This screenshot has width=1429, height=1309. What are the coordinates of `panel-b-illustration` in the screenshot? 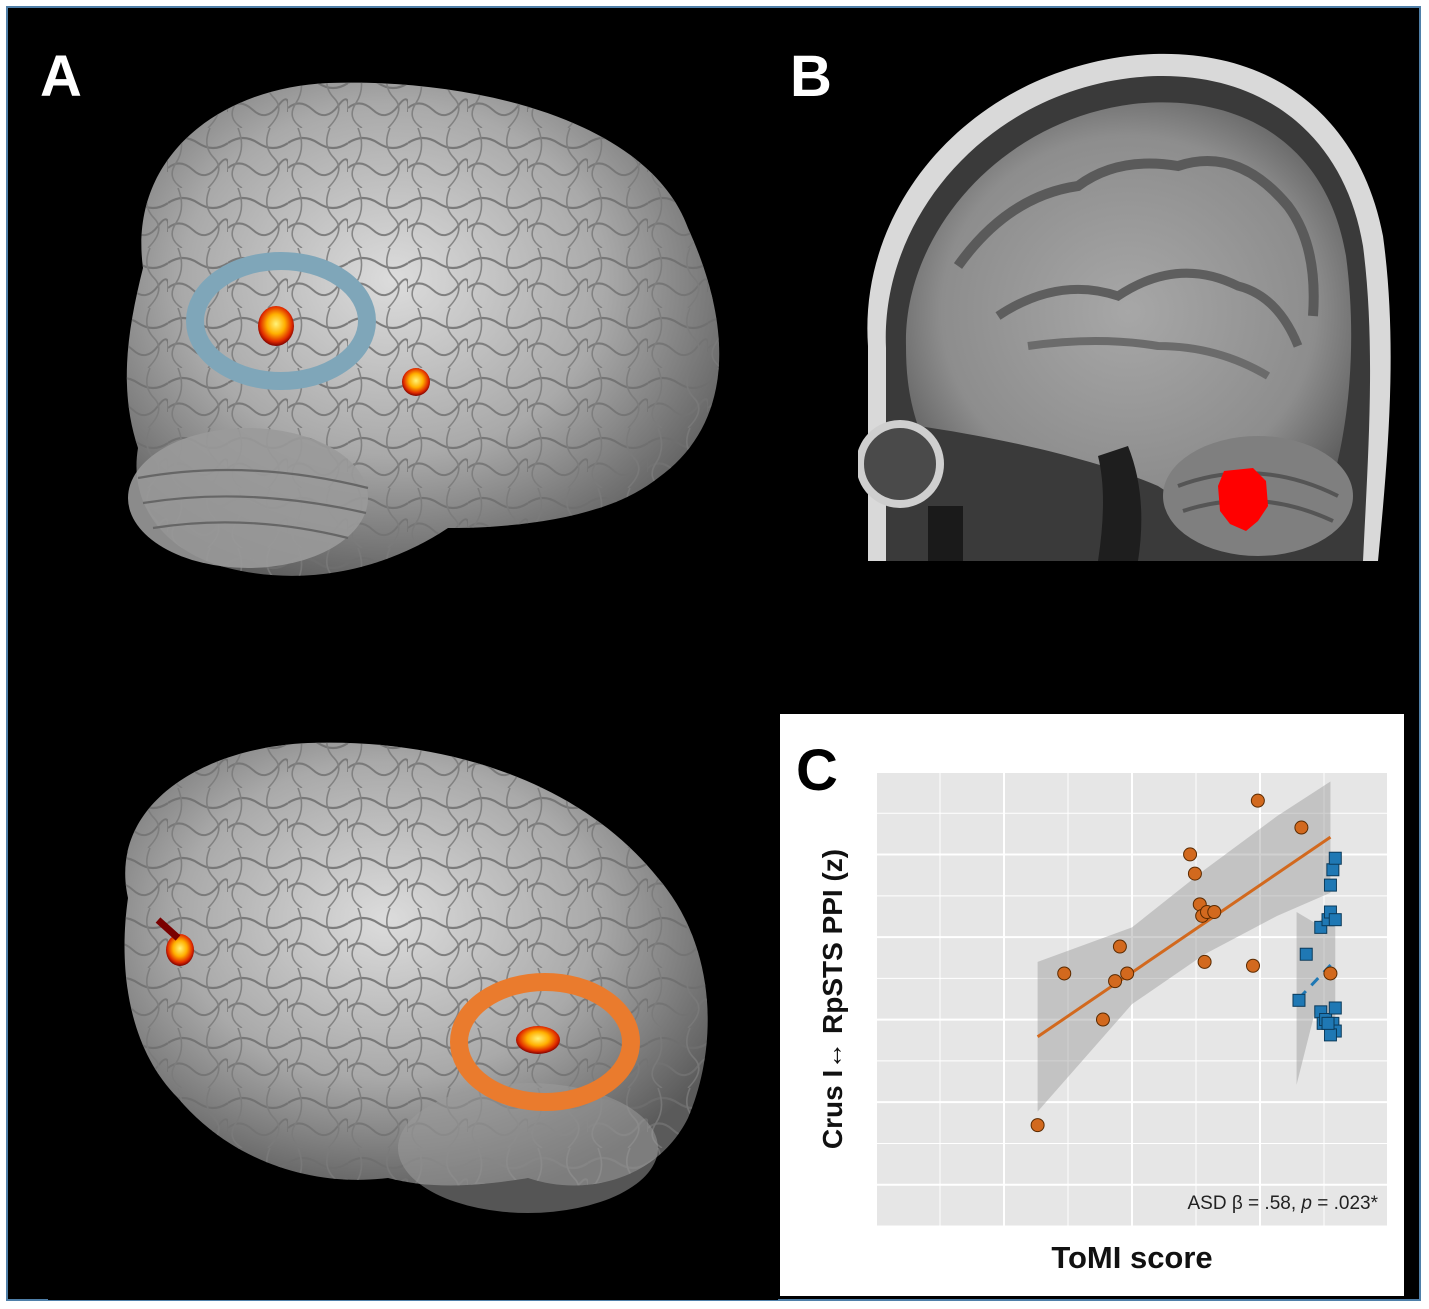 It's located at (1123, 307).